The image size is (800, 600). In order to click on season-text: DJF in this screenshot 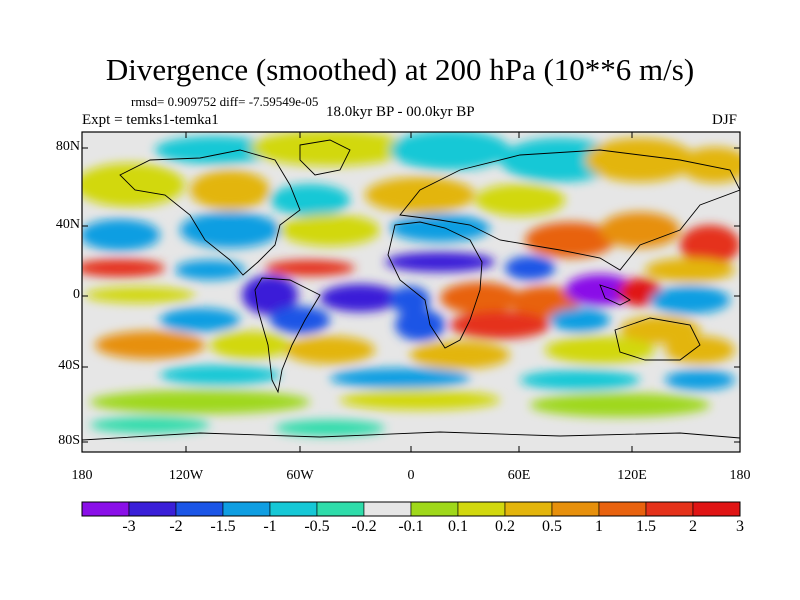, I will do `click(725, 120)`.